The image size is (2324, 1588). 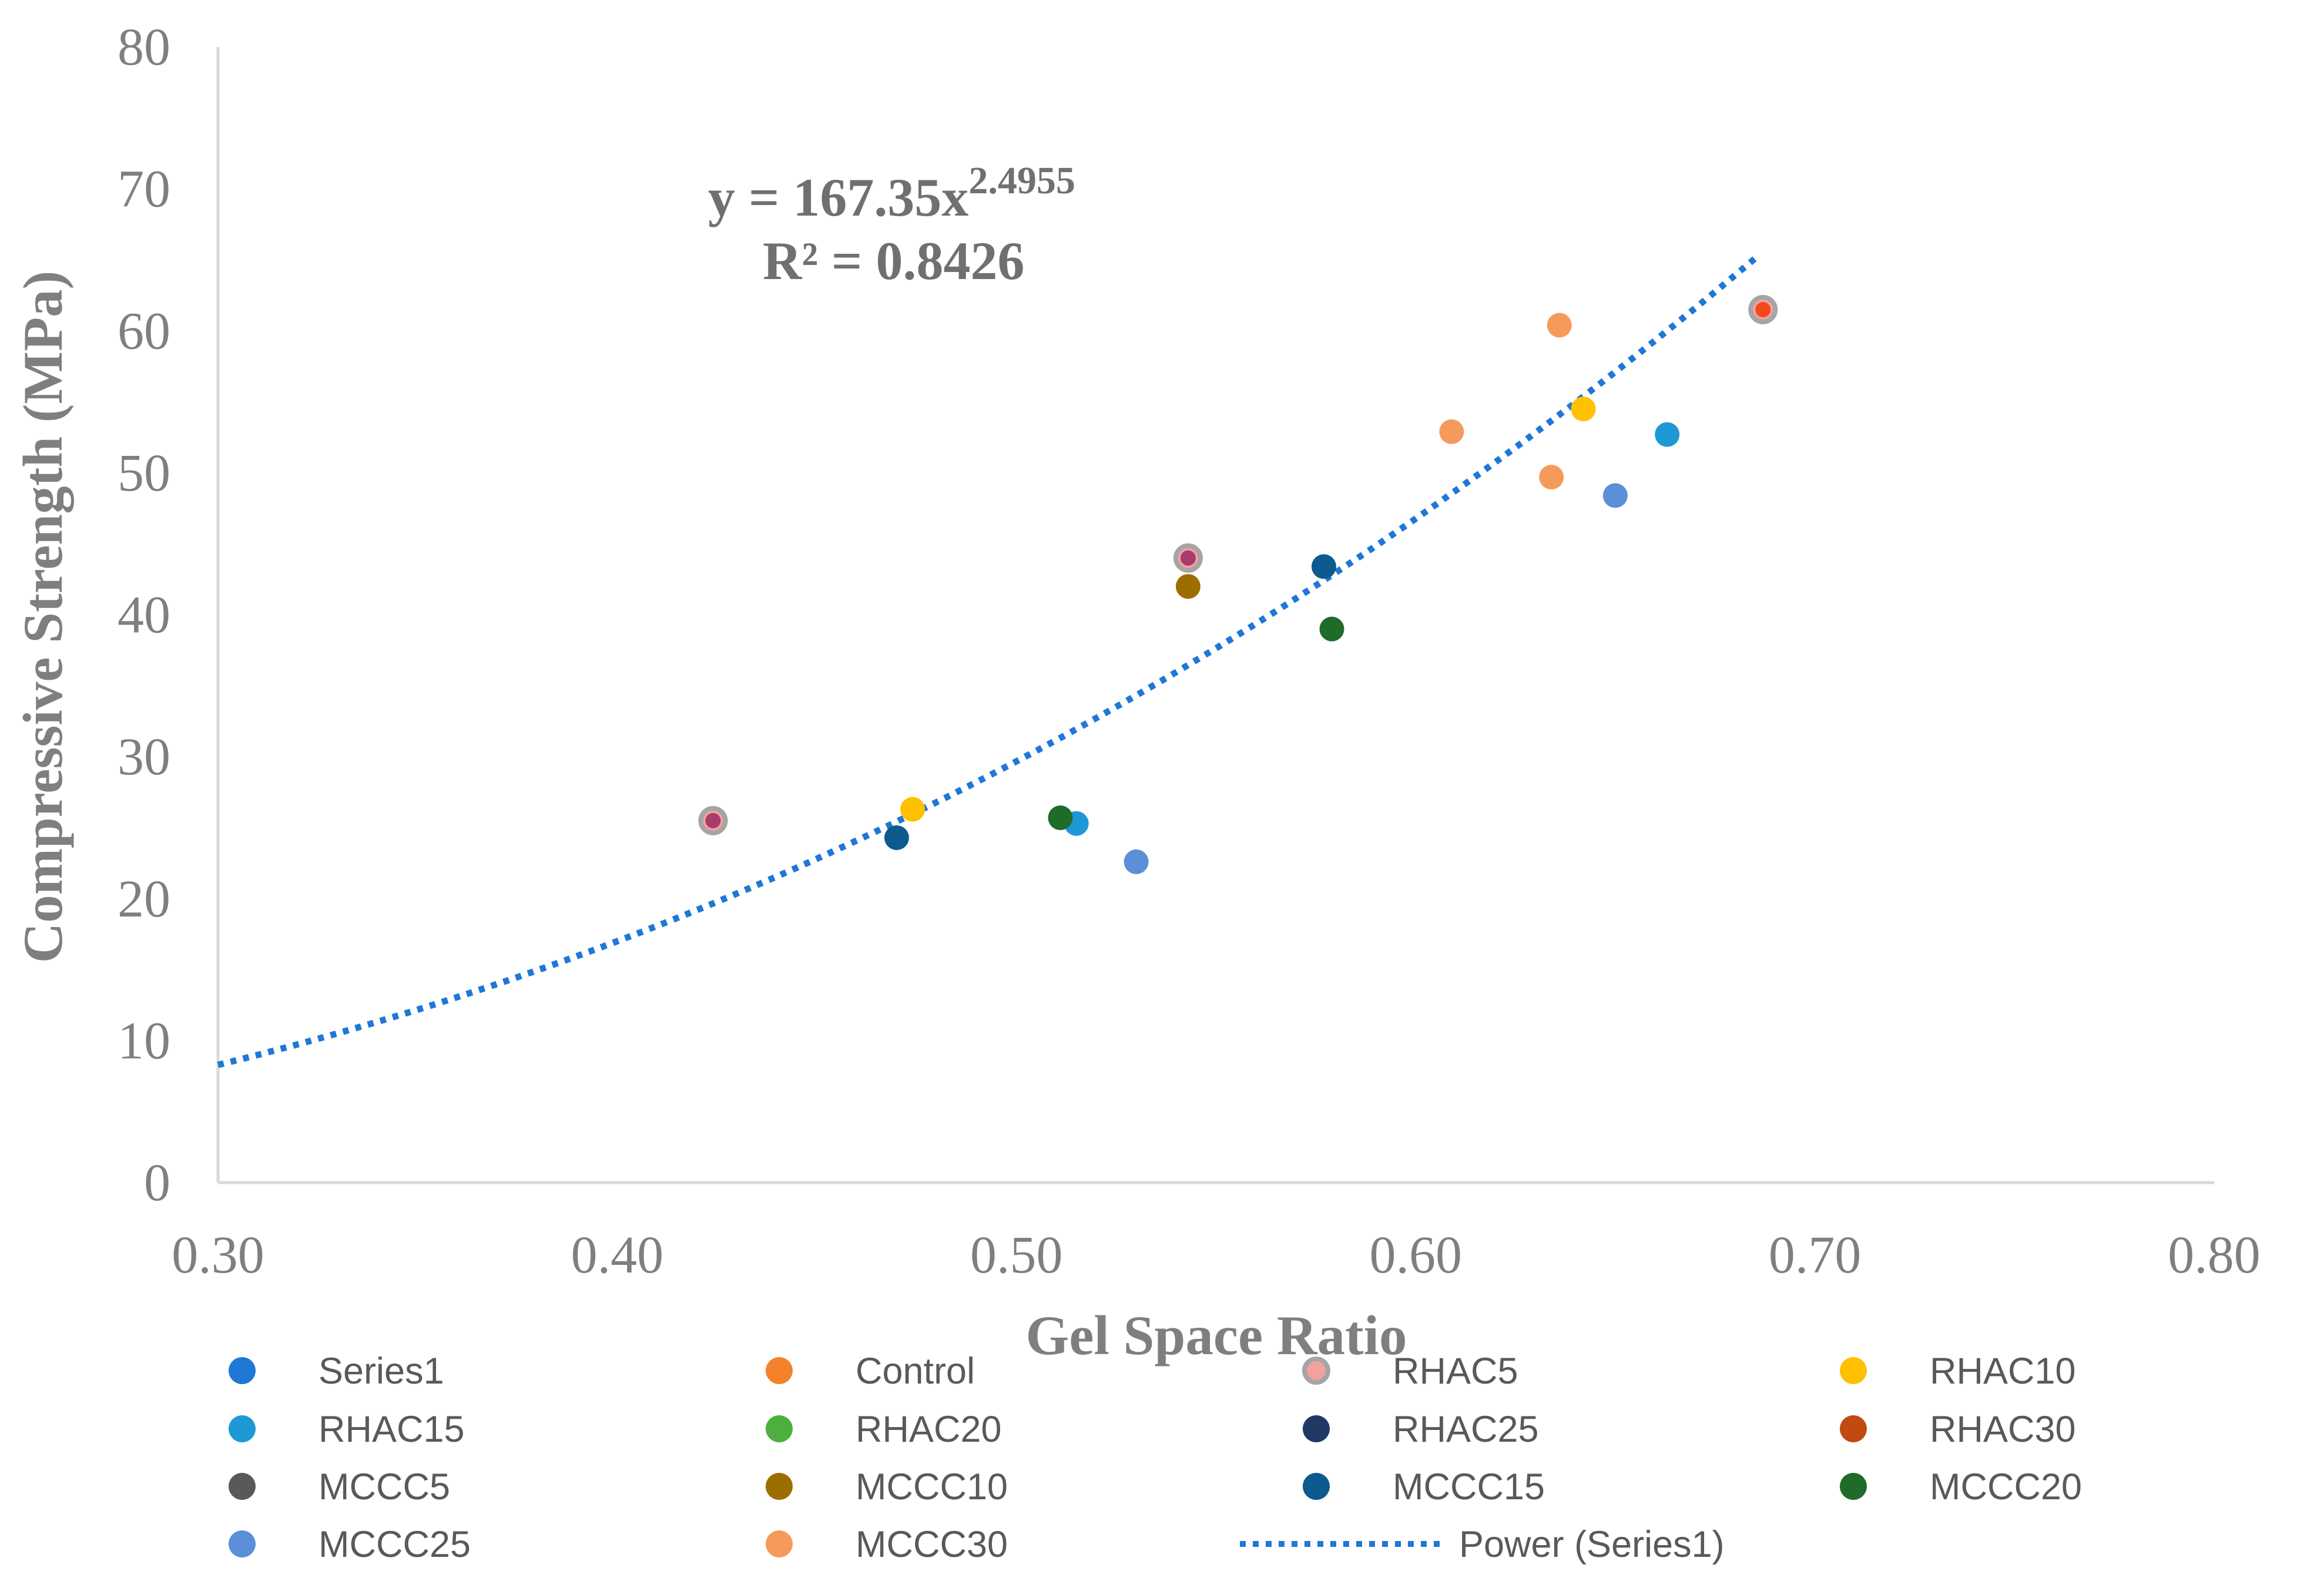 What do you see at coordinates (2006, 1487) in the screenshot?
I see `legend-label-mccc20: MCCC20` at bounding box center [2006, 1487].